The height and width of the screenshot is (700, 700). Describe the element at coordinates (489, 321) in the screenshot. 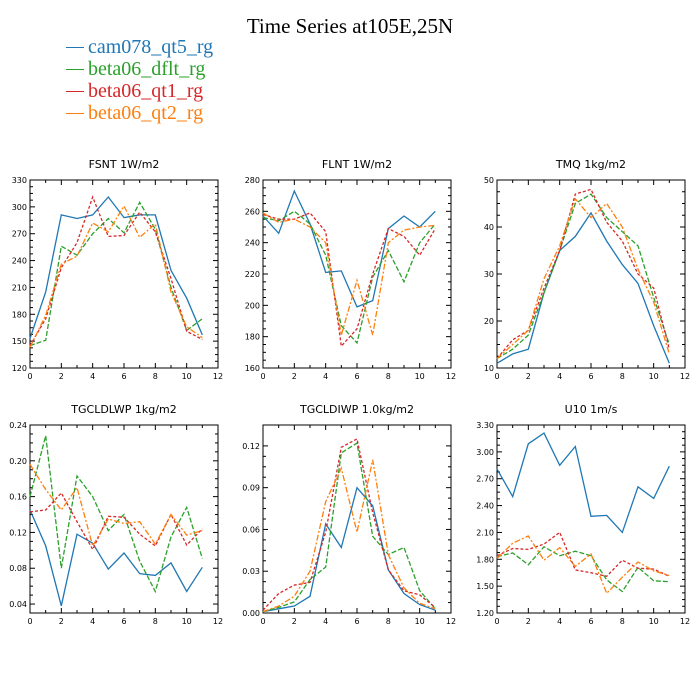

I see `y-tick-label: 20` at that location.